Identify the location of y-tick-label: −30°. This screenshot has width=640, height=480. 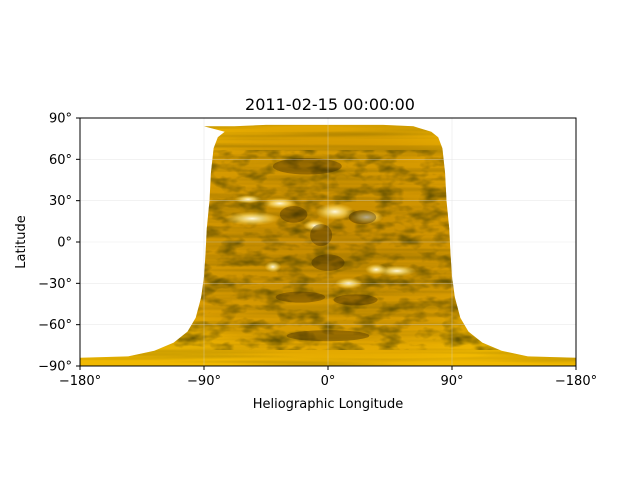
(55, 284).